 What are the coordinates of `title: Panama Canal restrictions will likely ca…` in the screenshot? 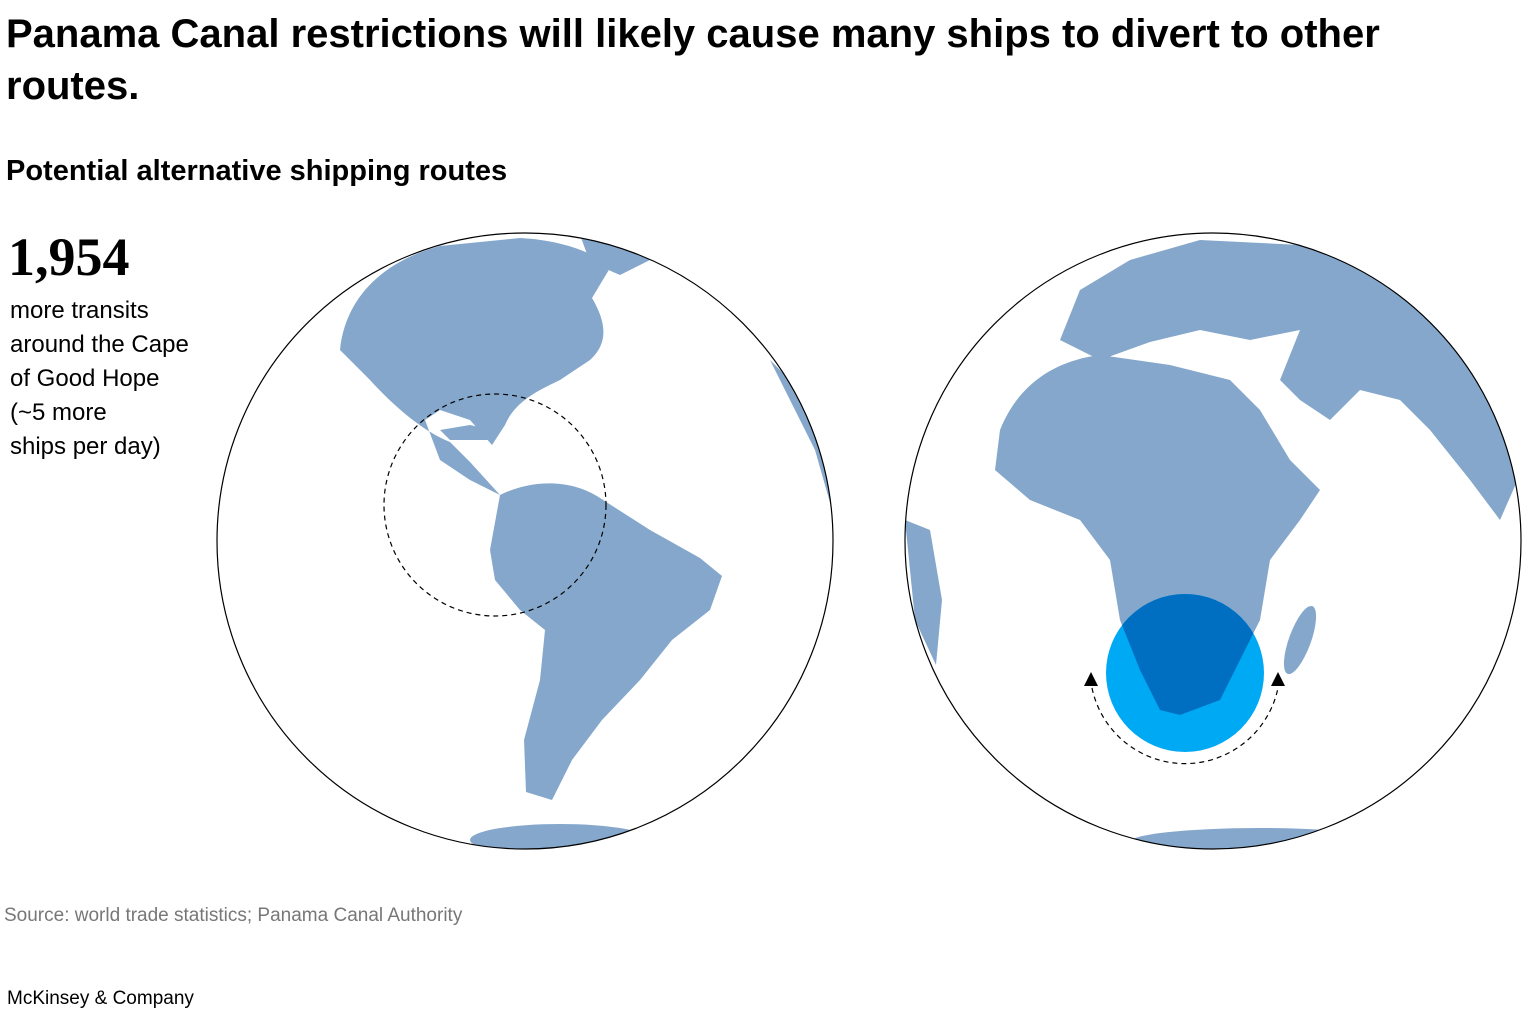 It's located at (693, 60).